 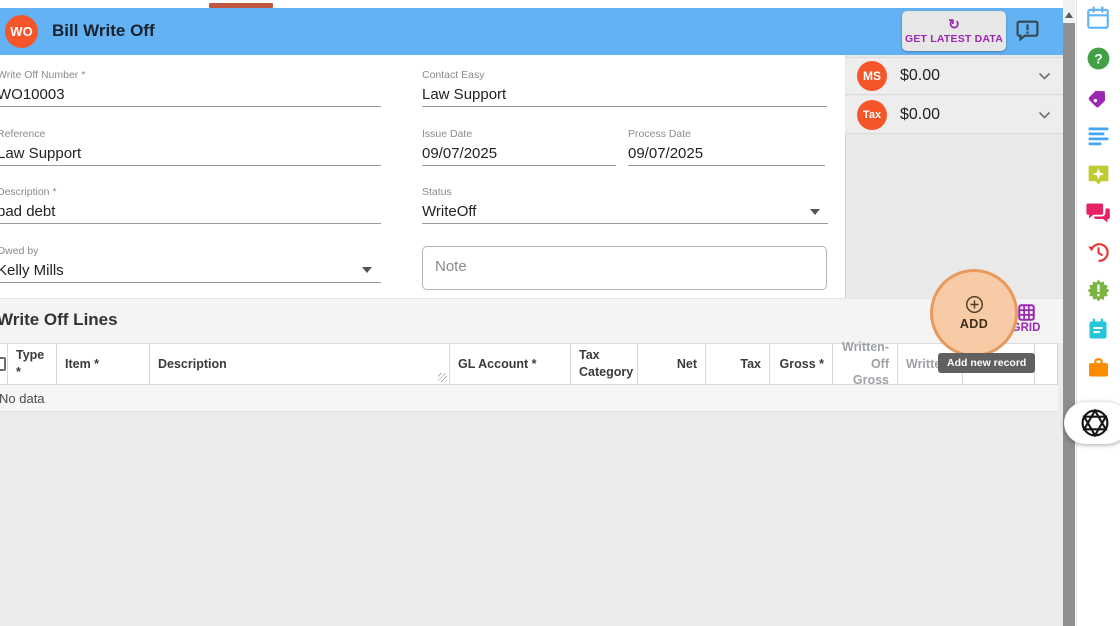 I want to click on history-icon, so click(x=1098, y=252).